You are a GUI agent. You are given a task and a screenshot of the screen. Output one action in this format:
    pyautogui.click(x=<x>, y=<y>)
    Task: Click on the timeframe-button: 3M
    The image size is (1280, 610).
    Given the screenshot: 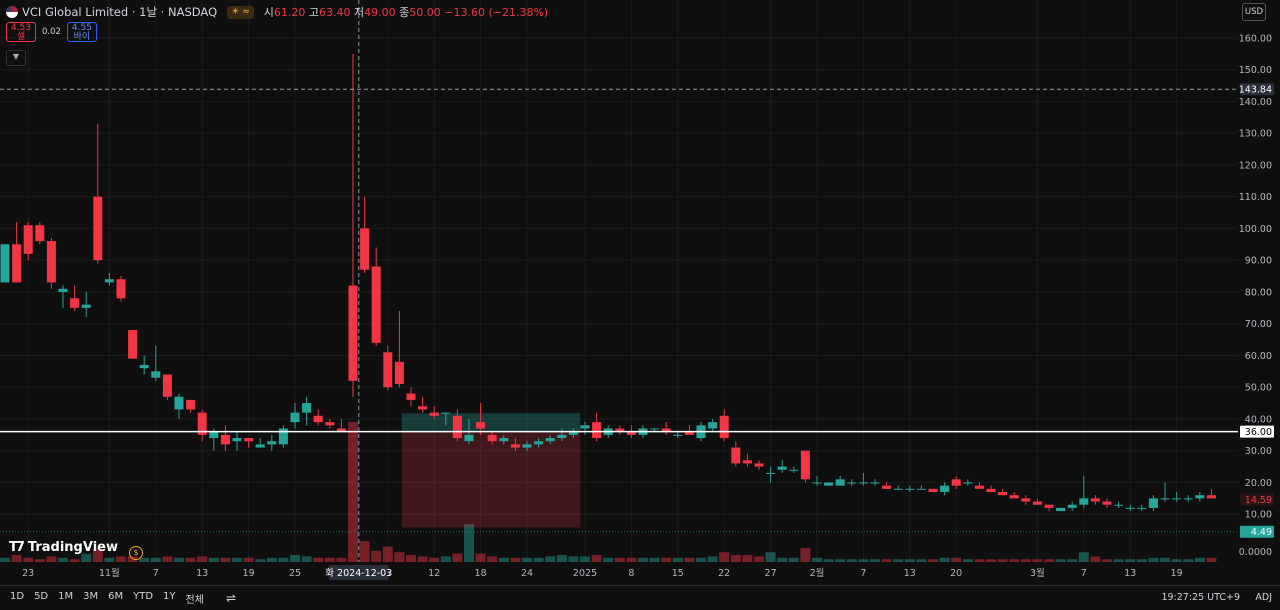 What is the action you would take?
    pyautogui.click(x=91, y=596)
    